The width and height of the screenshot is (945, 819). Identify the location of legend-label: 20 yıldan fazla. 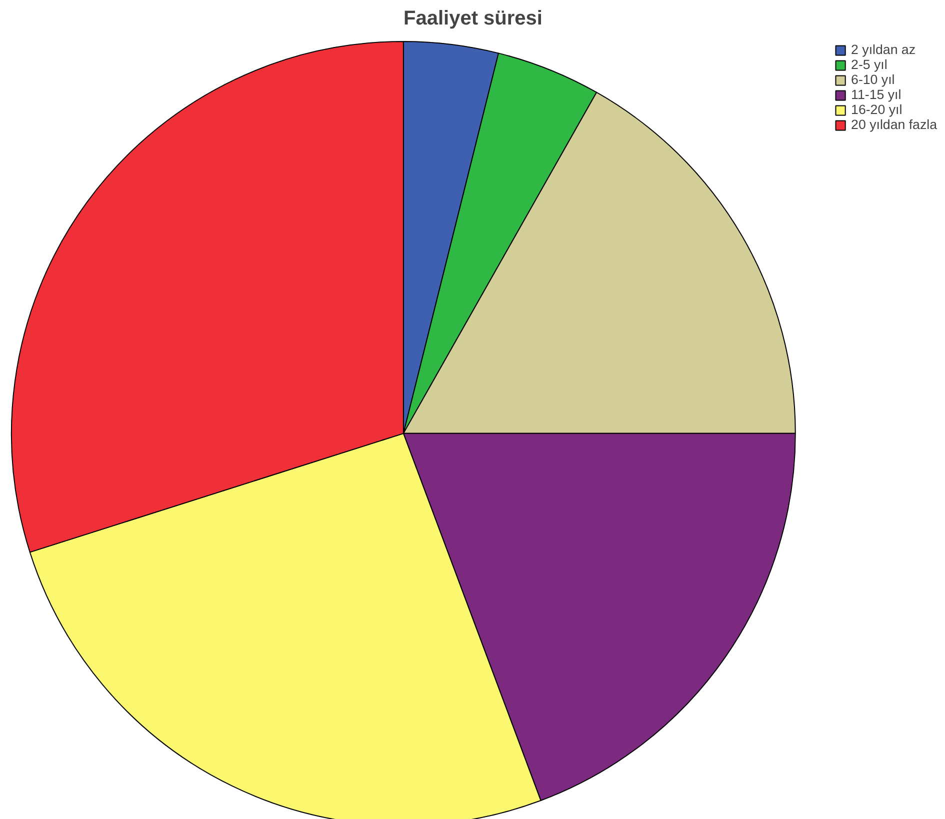
(894, 124).